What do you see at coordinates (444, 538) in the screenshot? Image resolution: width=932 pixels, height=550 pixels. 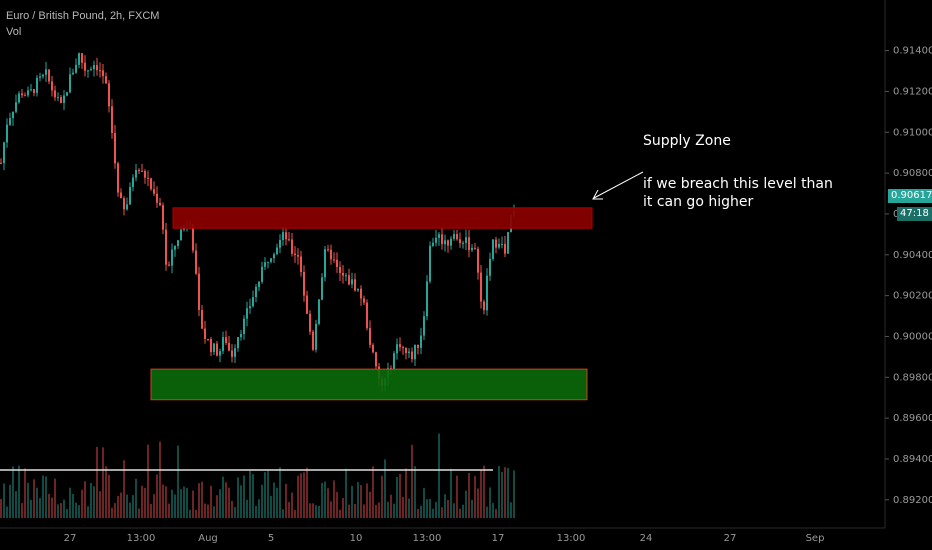 I see `time-axis: 27 13:00 Aug 5 10 13:00 17 13:00 24 27 Sep` at bounding box center [444, 538].